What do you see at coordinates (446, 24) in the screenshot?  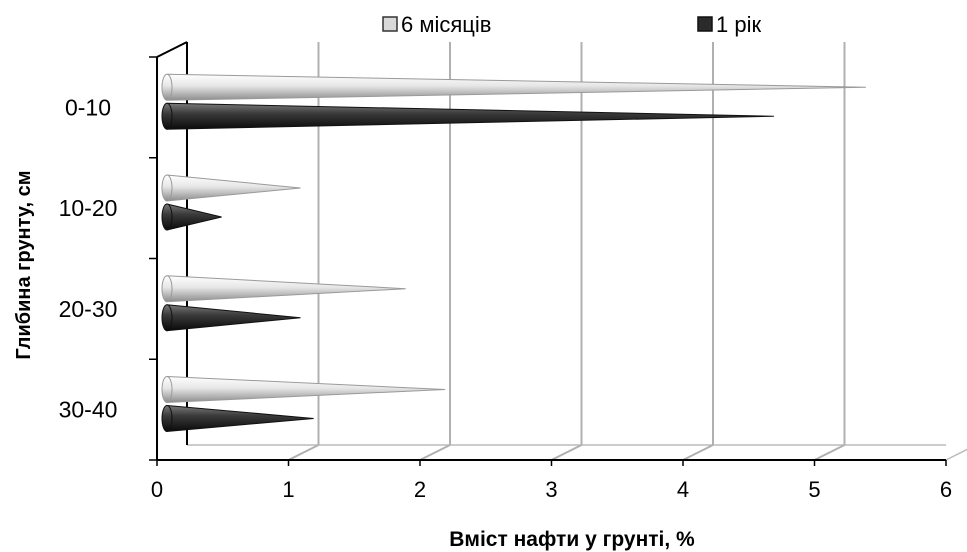 I see `legend-label-6-months: 6 місяців` at bounding box center [446, 24].